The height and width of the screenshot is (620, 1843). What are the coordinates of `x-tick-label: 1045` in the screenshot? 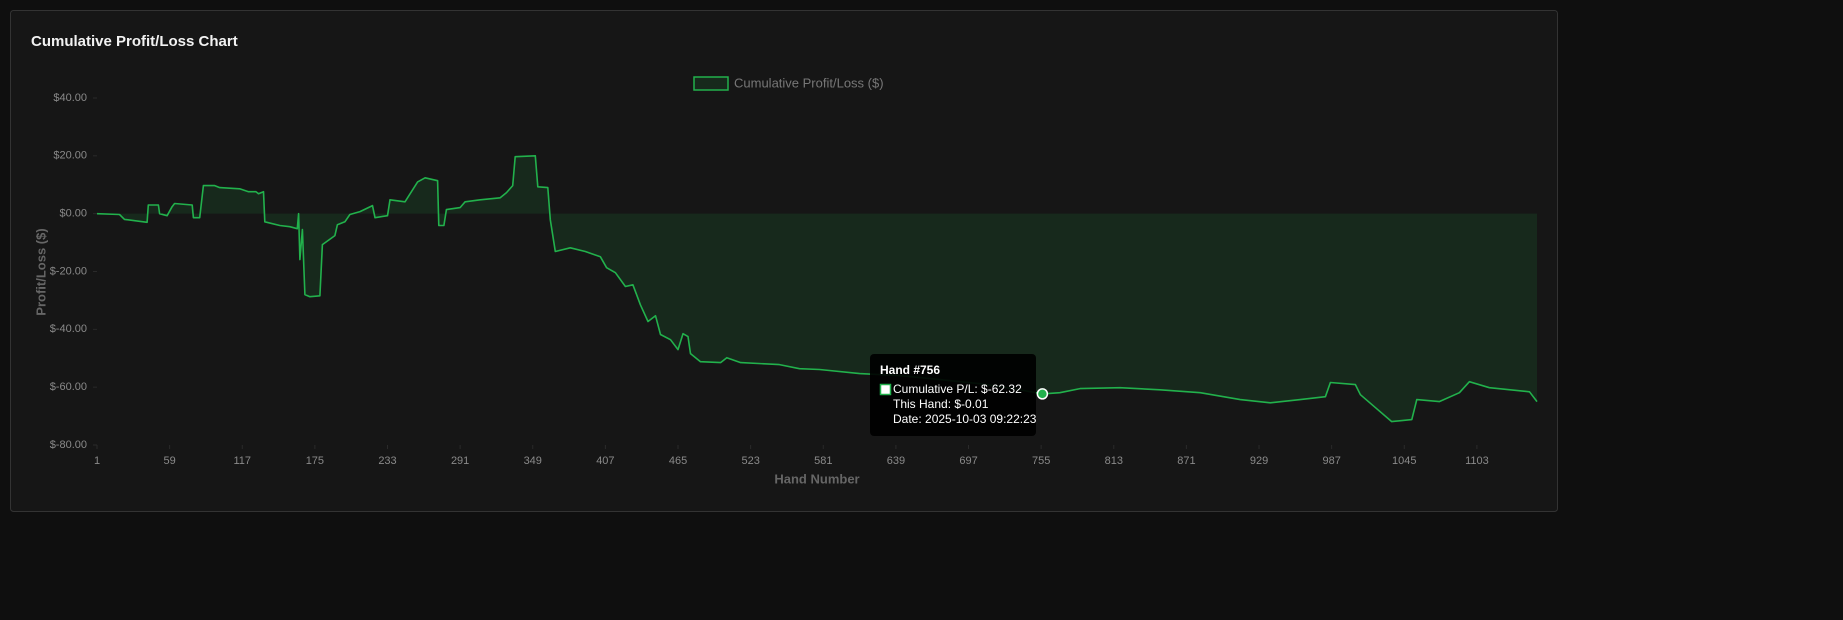 It's located at (1404, 461).